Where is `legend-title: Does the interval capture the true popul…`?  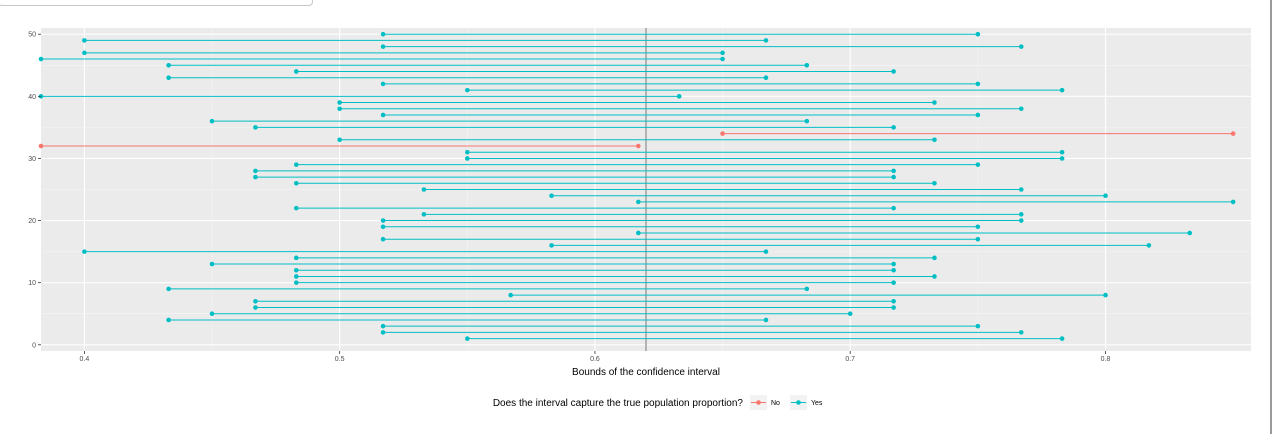
legend-title: Does the interval capture the true popul… is located at coordinates (618, 403).